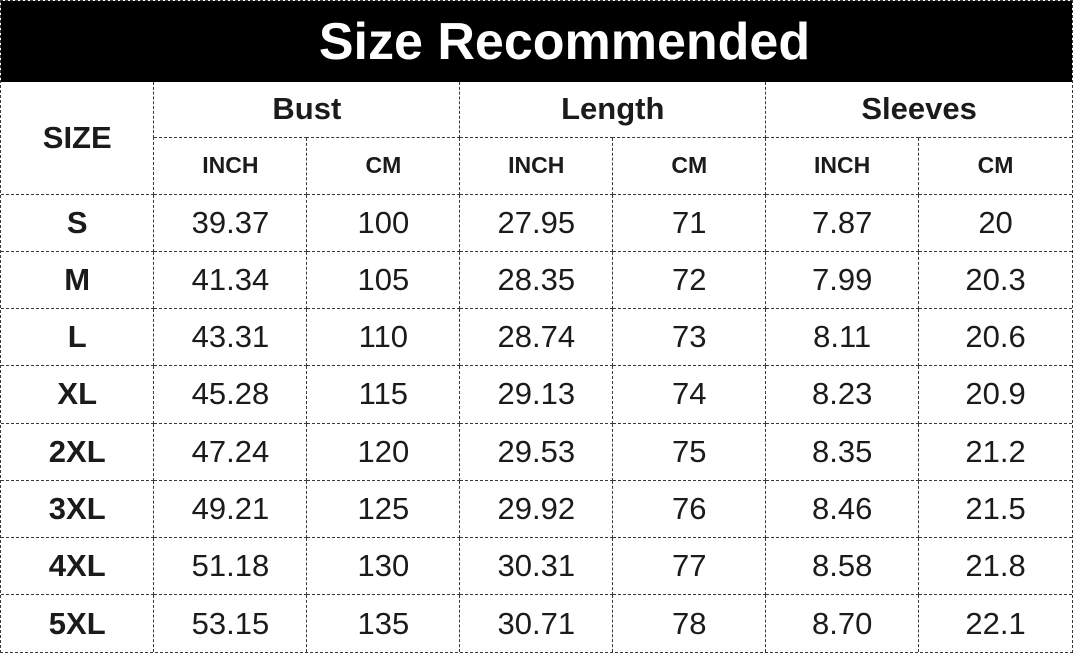 This screenshot has width=1073, height=653. Describe the element at coordinates (383, 509) in the screenshot. I see `measurement-cell: 125` at that location.